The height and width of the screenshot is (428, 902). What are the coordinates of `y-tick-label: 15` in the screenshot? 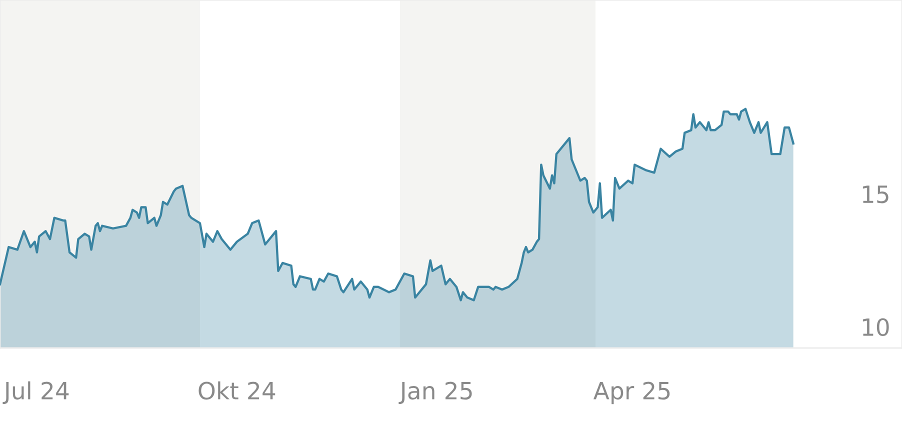 It's located at (875, 195).